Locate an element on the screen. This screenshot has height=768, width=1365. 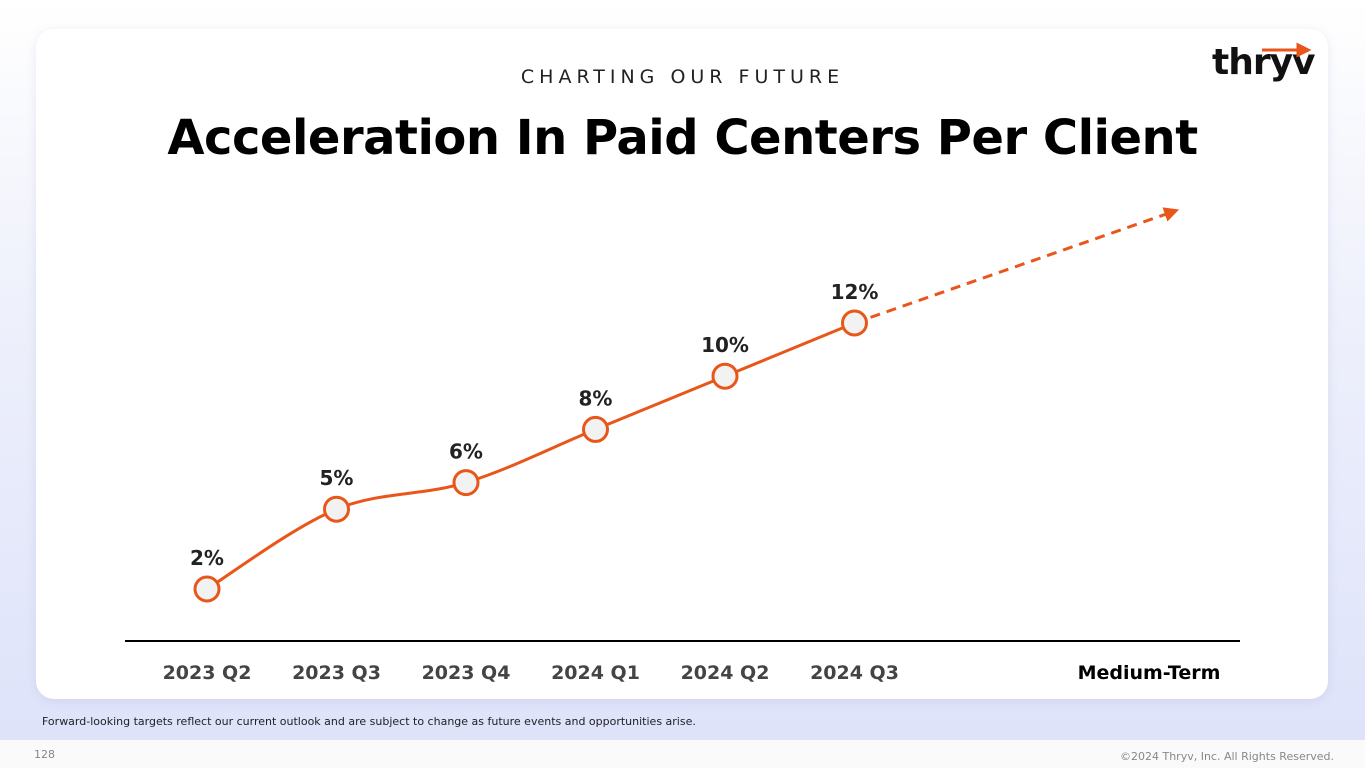
data-label: 8% is located at coordinates (596, 398).